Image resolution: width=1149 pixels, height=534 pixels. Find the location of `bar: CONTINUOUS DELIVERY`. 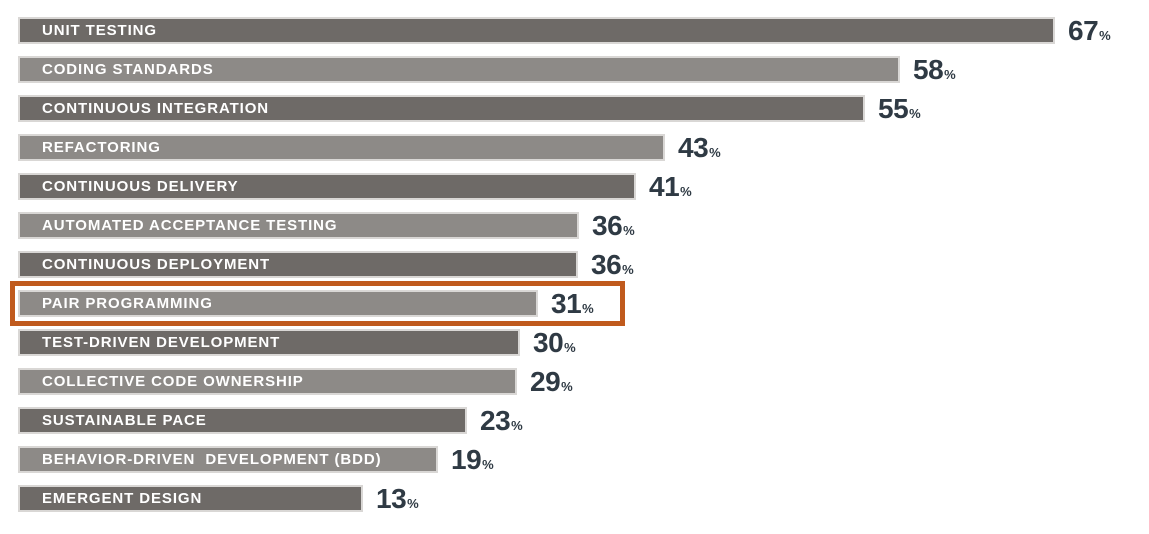

bar: CONTINUOUS DELIVERY is located at coordinates (327, 186).